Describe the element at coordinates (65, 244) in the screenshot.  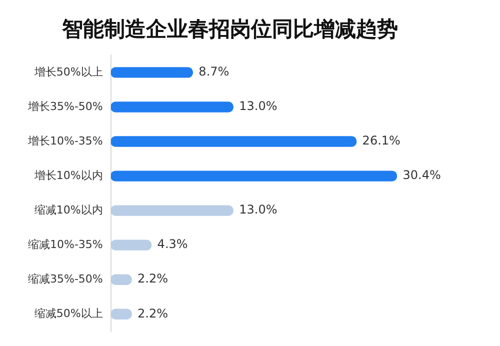
I see `y-tick-label: 缩减10%-35%` at that location.